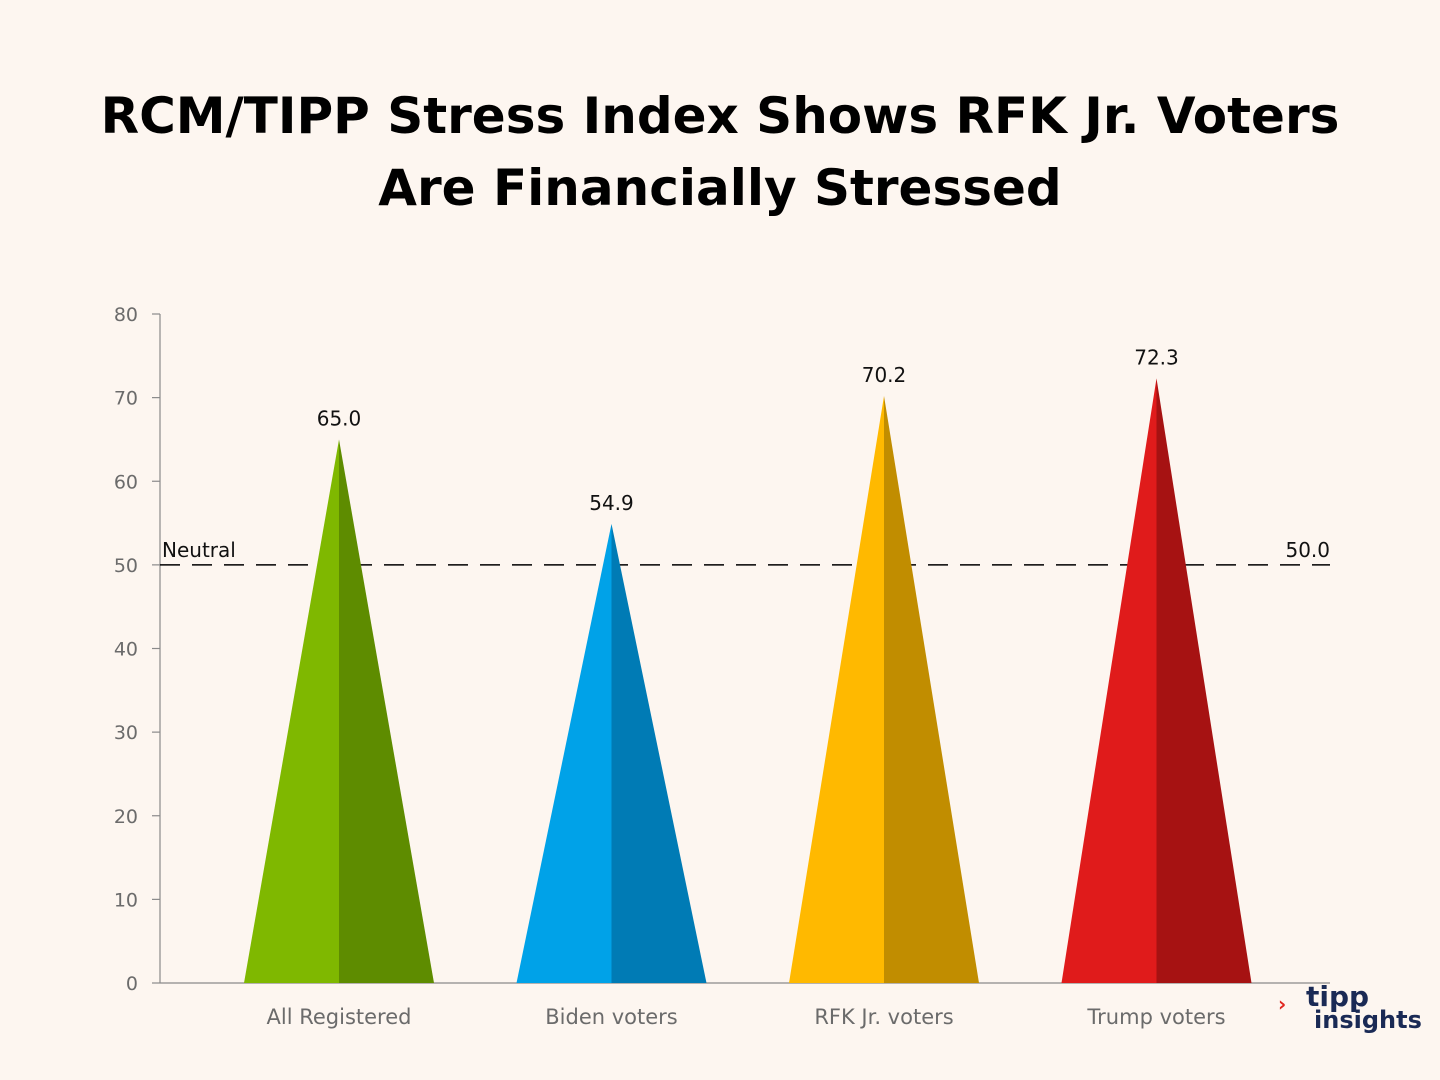  I want to click on logo-text-insights: insights, so click(1368, 1020).